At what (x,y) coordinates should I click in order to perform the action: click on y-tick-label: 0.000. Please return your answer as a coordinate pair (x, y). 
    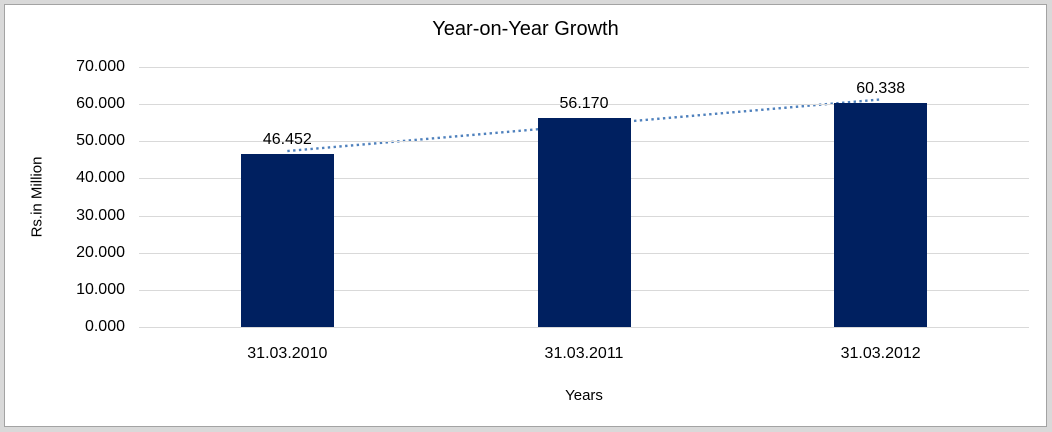
    Looking at the image, I should click on (104, 326).